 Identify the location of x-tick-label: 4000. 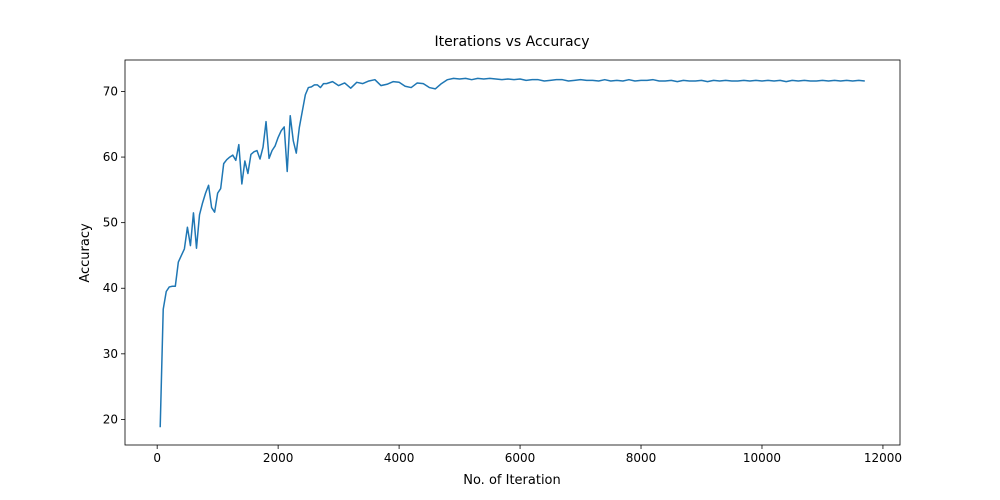
(399, 458).